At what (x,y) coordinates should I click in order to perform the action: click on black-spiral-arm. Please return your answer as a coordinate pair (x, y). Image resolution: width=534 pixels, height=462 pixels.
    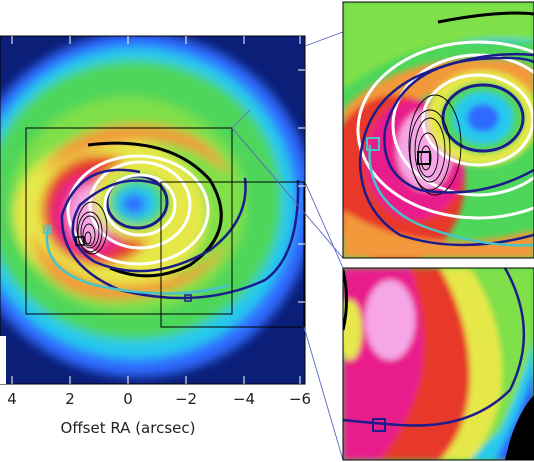
    Looking at the image, I should click on (155, 209).